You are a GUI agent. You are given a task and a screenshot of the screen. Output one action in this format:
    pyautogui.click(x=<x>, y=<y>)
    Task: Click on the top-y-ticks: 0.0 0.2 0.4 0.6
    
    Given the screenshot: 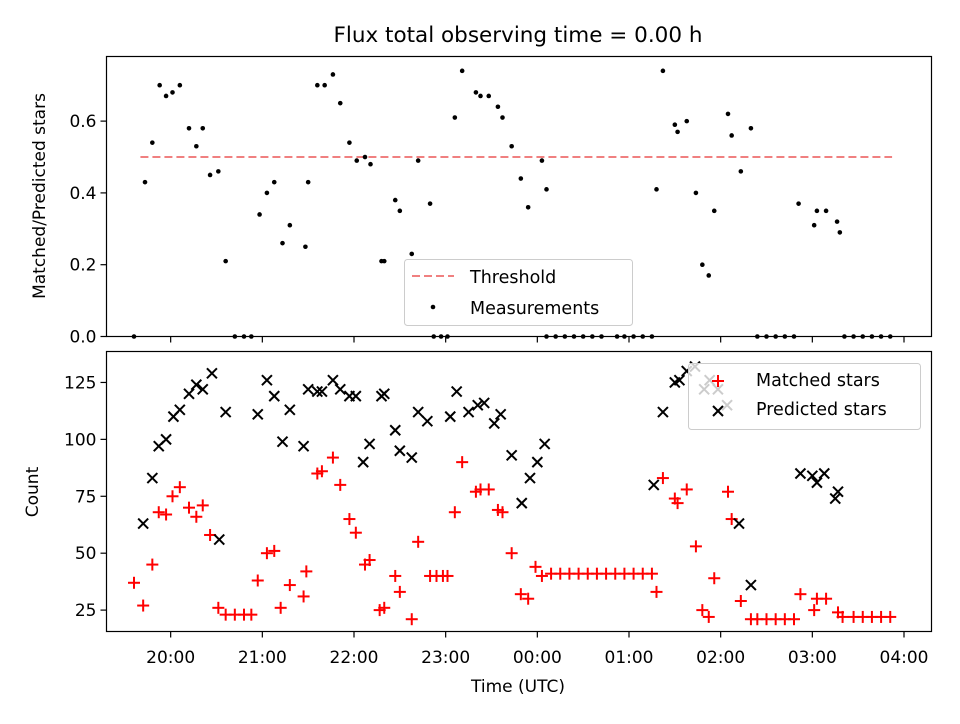 What is the action you would take?
    pyautogui.click(x=88, y=230)
    